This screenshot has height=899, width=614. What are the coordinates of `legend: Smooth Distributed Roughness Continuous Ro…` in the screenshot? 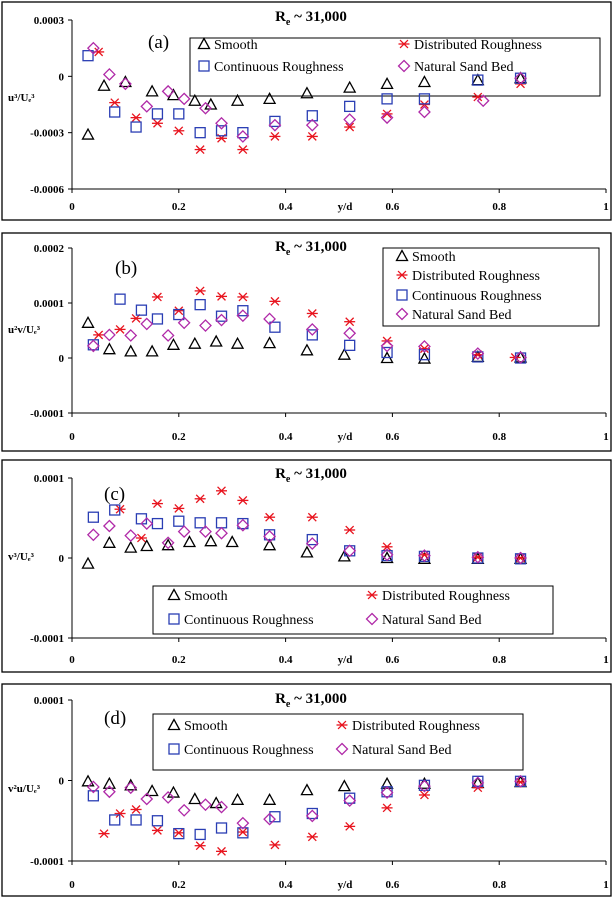 It's located at (491, 287).